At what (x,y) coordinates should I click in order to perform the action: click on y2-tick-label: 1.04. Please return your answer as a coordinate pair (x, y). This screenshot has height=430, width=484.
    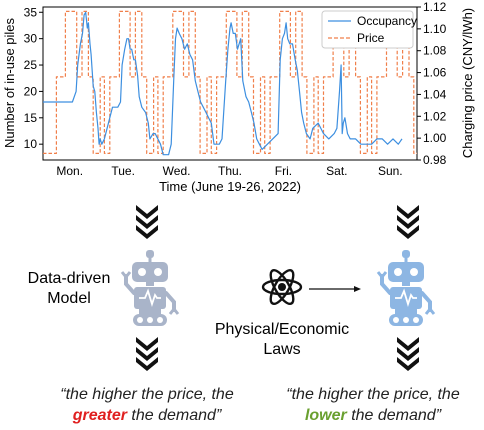
    Looking at the image, I should click on (435, 94).